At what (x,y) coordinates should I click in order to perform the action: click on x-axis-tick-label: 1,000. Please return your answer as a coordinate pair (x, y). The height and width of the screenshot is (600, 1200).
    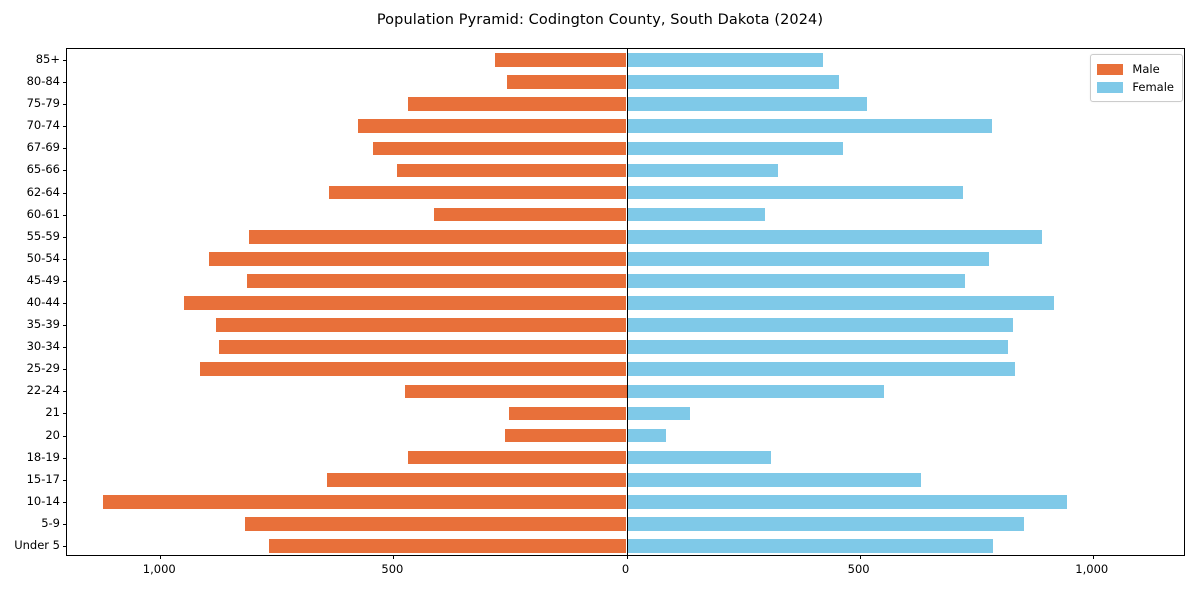
    Looking at the image, I should click on (1092, 569).